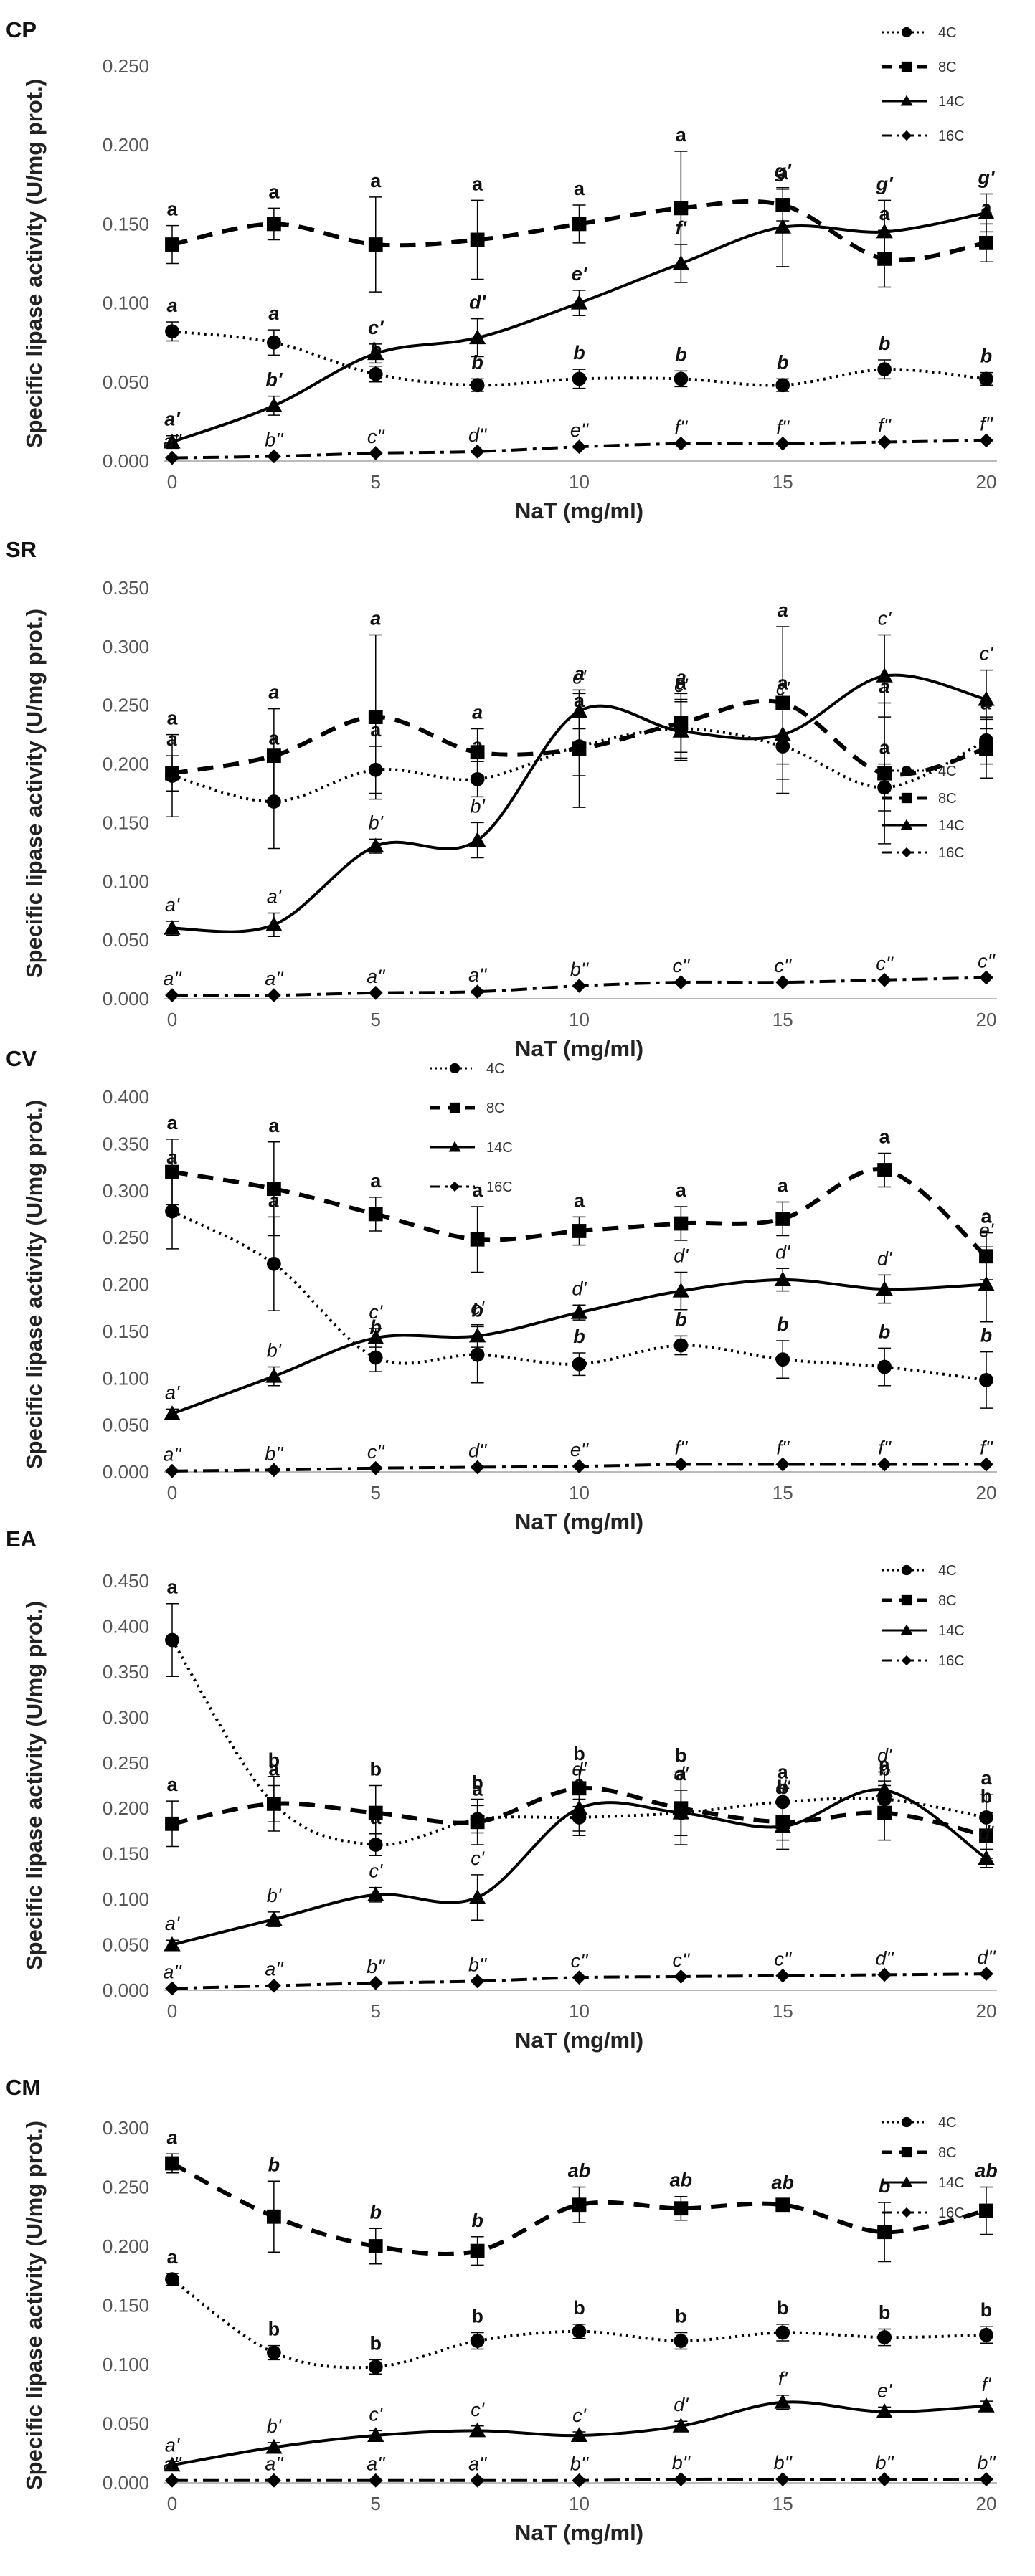  What do you see at coordinates (579, 1196) in the screenshot?
I see `series-8c: a a a a a a a a a` at bounding box center [579, 1196].